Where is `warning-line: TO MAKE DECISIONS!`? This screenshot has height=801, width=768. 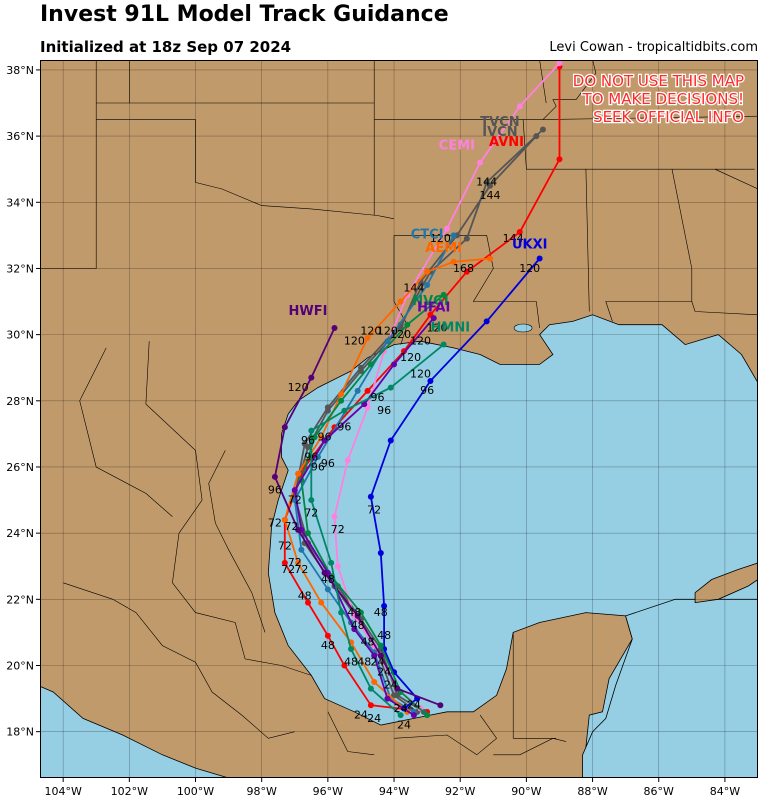 warning-line: TO MAKE DECISIONS! is located at coordinates (663, 99).